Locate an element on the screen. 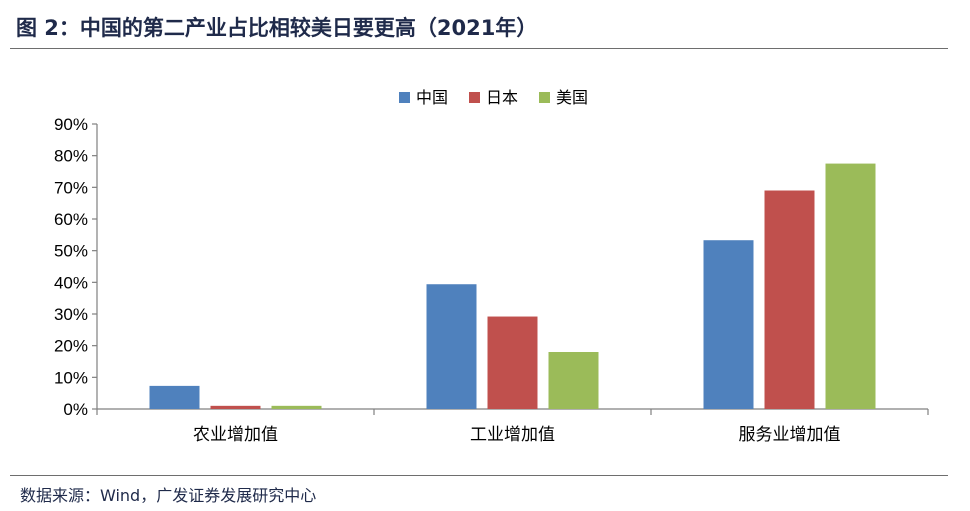  y-tick-label: 90% is located at coordinates (71, 124).